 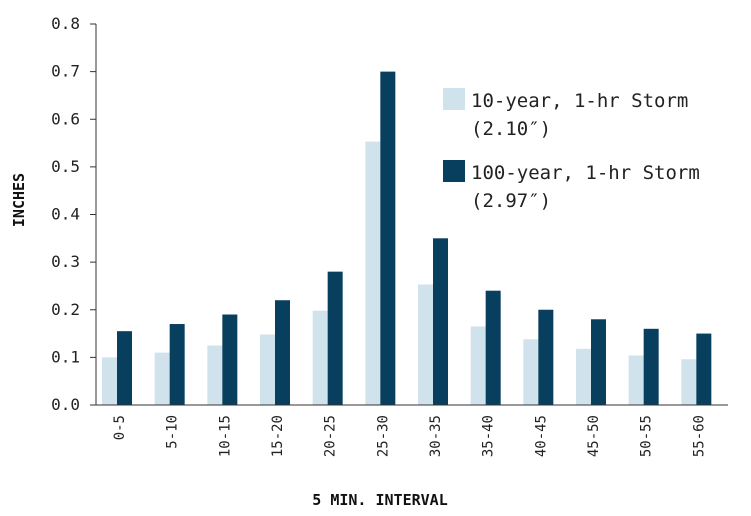 I want to click on x-tick-label: 20-25, so click(x=331, y=436).